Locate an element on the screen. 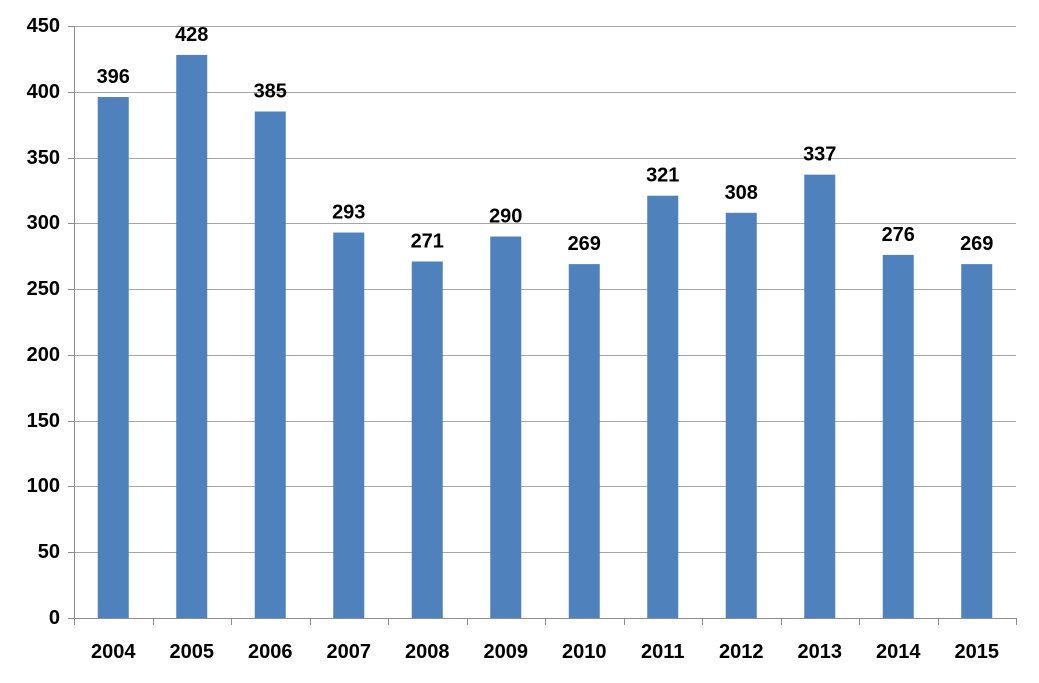 Image resolution: width=1039 pixels, height=683 pixels. x-tick-label: 2008 is located at coordinates (427, 652).